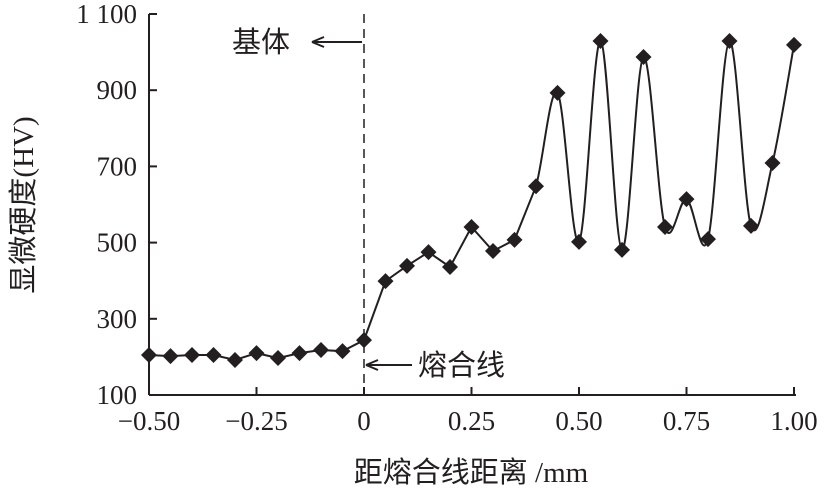 This screenshot has height=492, width=829. Describe the element at coordinates (117, 319) in the screenshot. I see `y-tick-label: 300` at that location.